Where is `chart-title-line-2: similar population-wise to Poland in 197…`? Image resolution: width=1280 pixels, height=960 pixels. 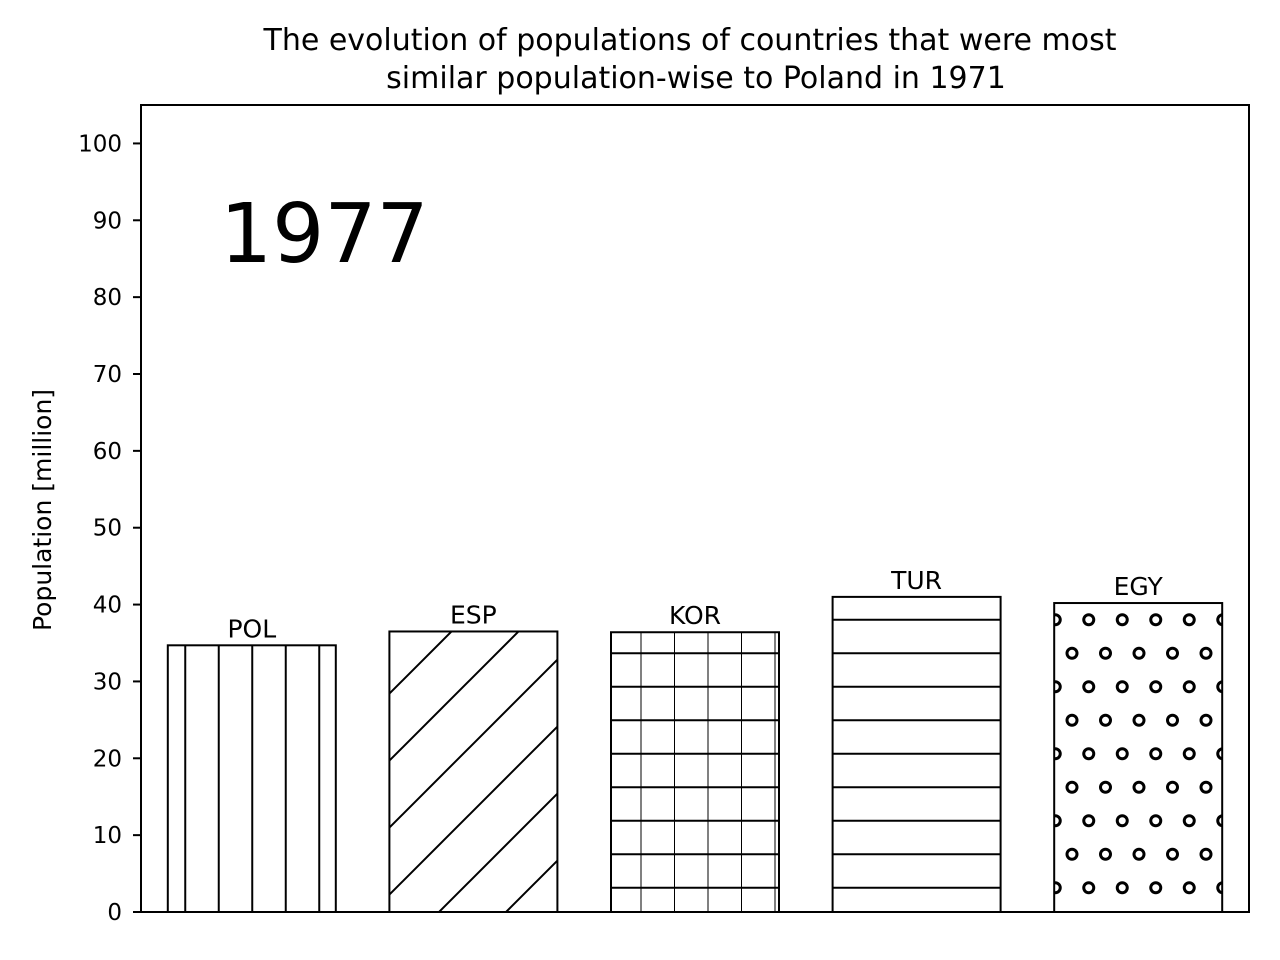
chart-title-line-2: similar population-wise to Poland in 197… is located at coordinates (696, 78).